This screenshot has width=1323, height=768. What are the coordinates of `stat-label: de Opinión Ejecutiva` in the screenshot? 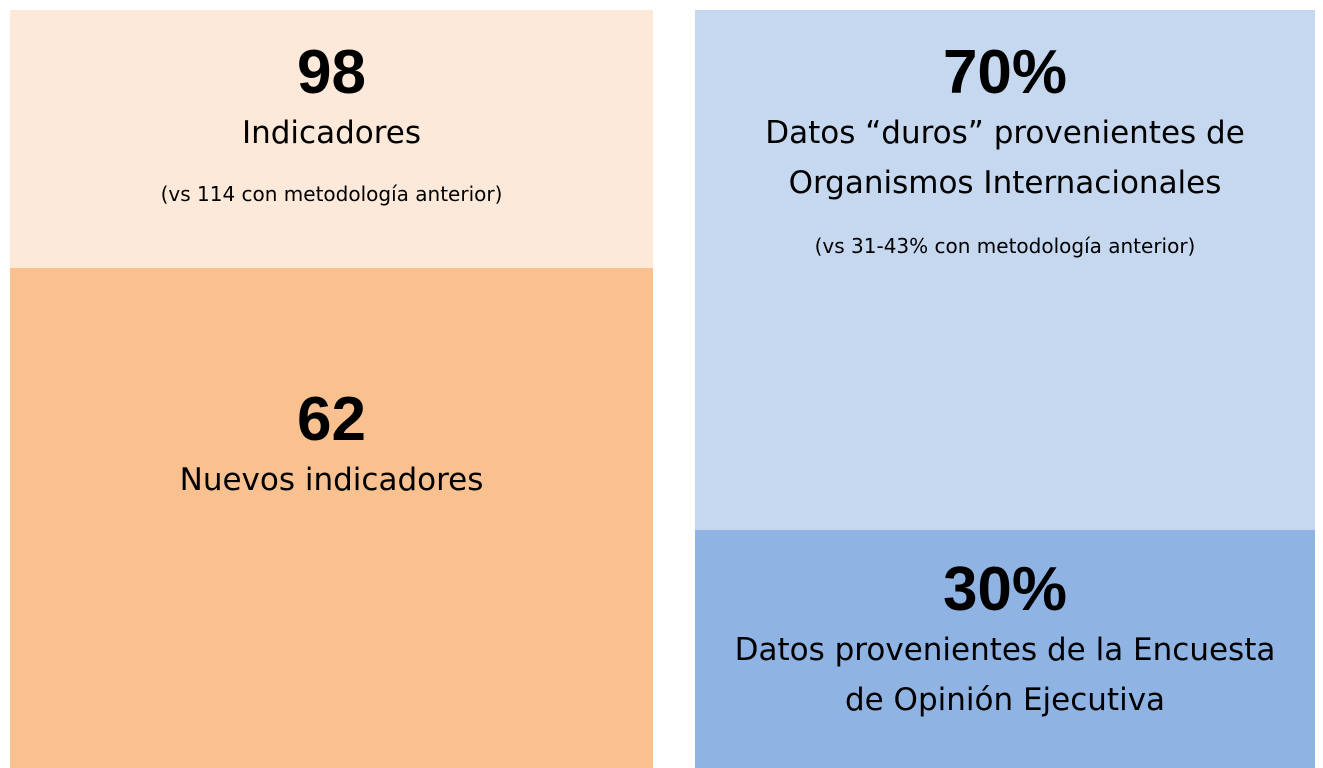 It's located at (1005, 700).